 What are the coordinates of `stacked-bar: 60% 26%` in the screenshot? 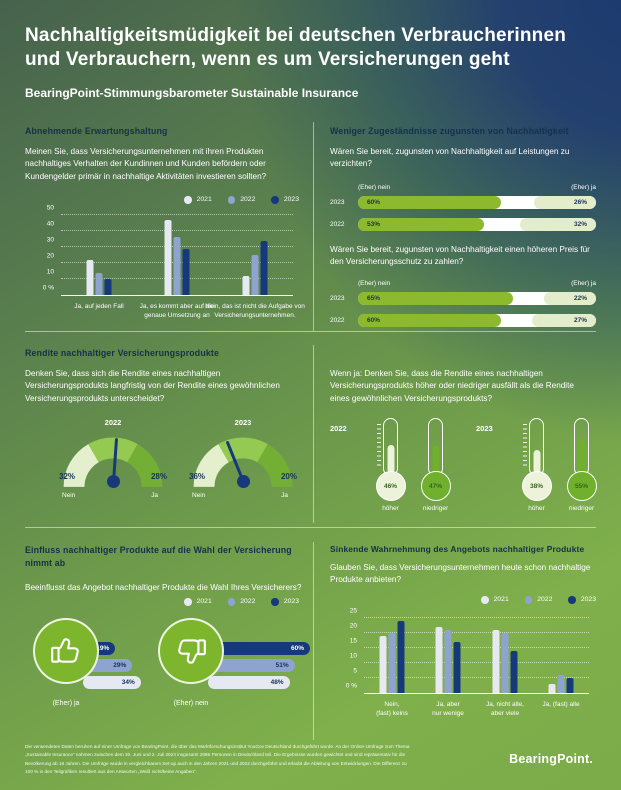 It's located at (477, 202).